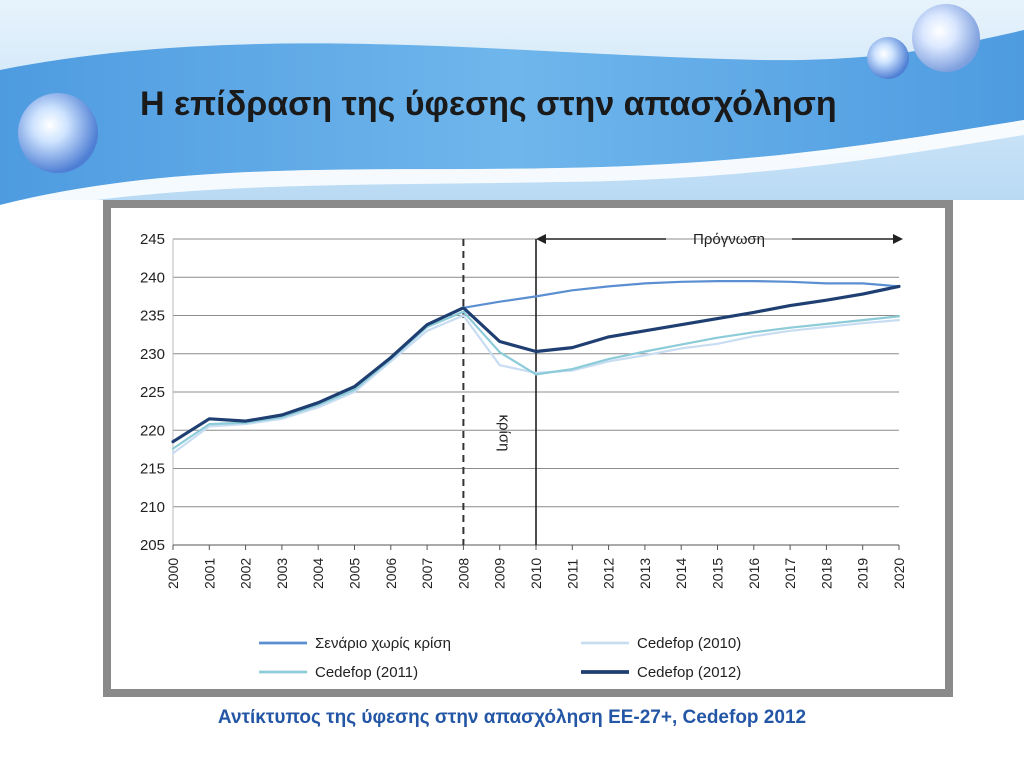 This screenshot has width=1024, height=768. What do you see at coordinates (863, 573) in the screenshot?
I see `x-tick-label: 2019` at bounding box center [863, 573].